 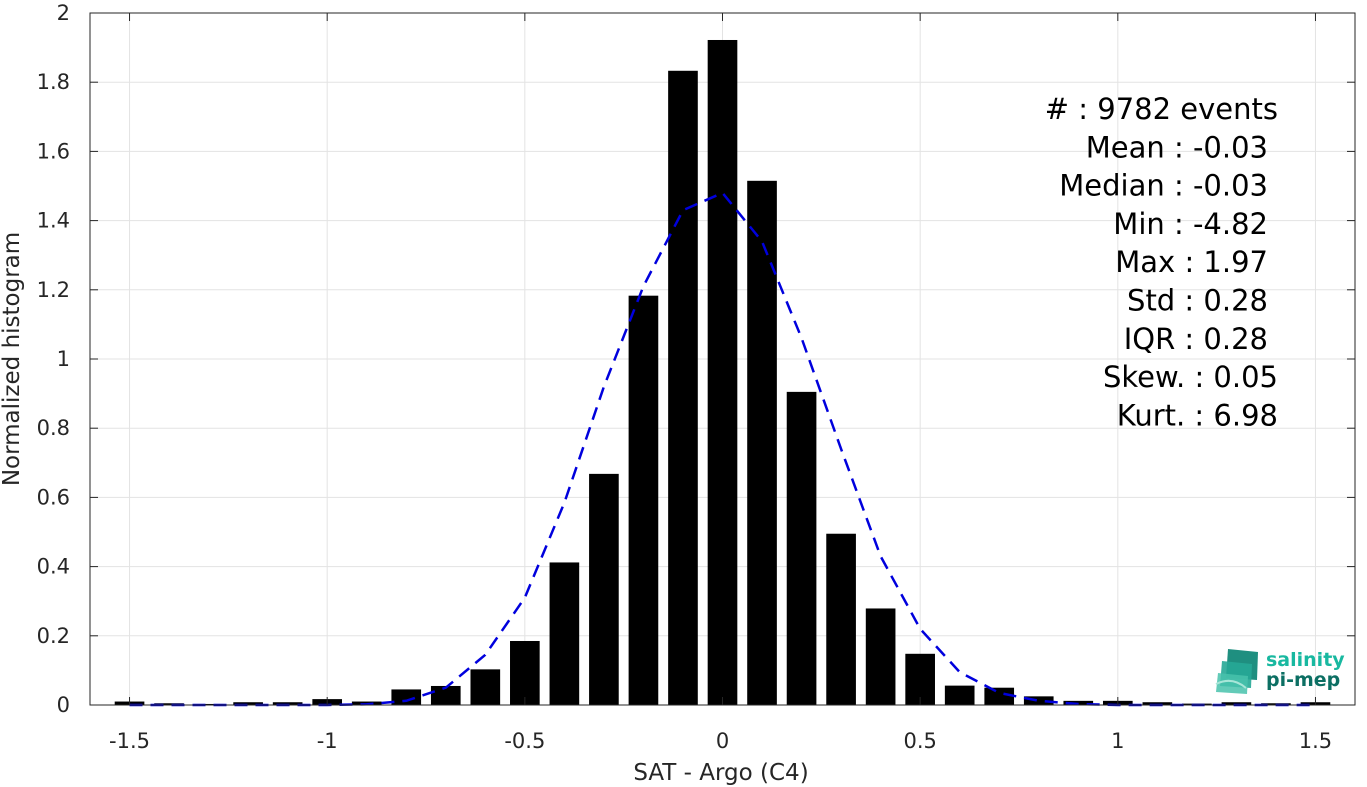 I want to click on x-tick-label: -1, so click(x=327, y=741).